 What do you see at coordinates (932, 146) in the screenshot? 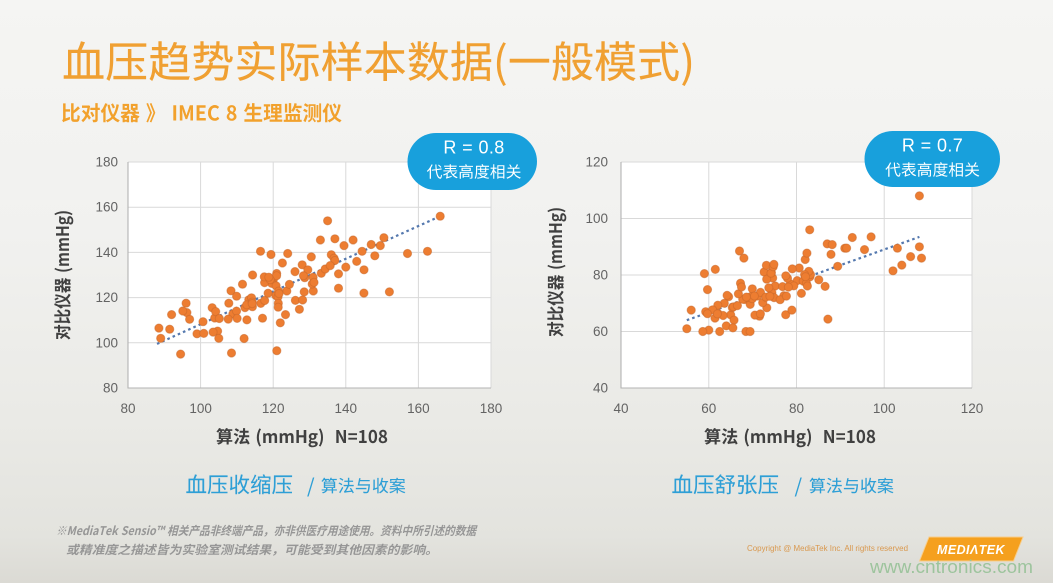
I see `svg-text: R = 0.7` at bounding box center [932, 146].